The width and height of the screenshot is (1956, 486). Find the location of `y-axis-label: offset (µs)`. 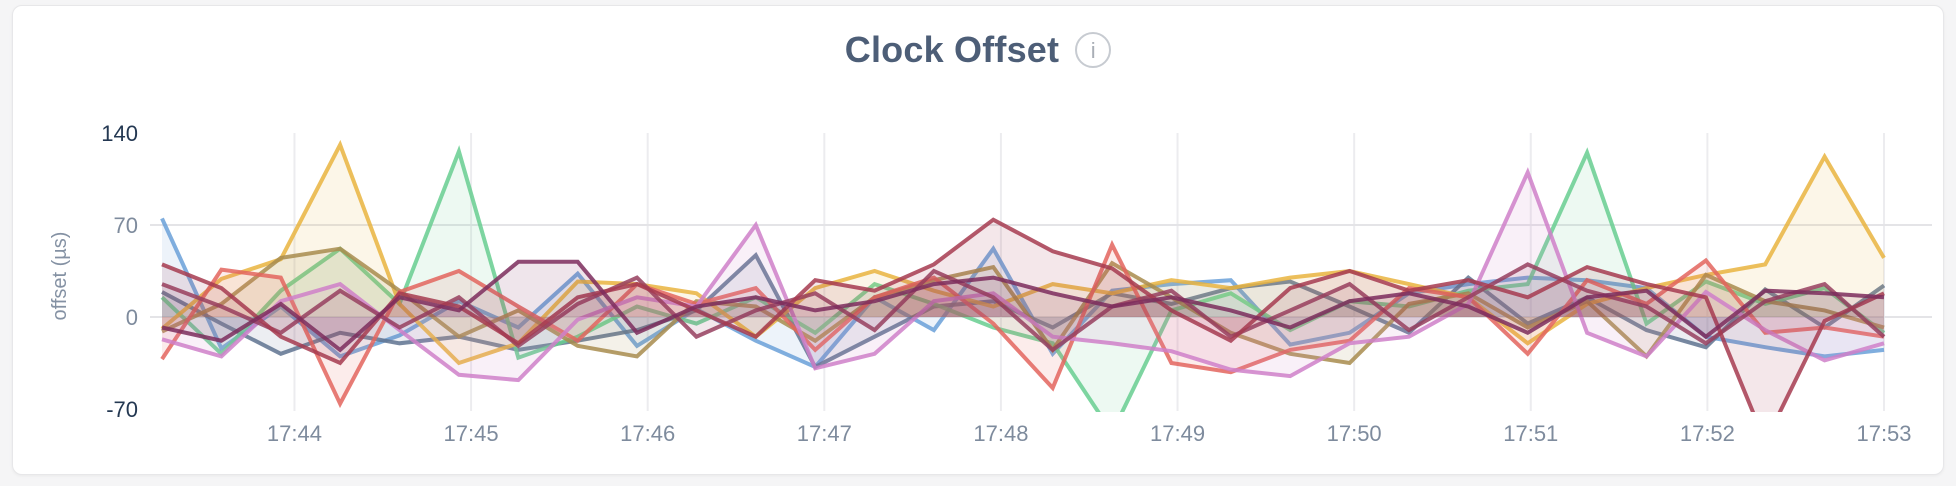

y-axis-label: offset (µs) is located at coordinates (60, 276).